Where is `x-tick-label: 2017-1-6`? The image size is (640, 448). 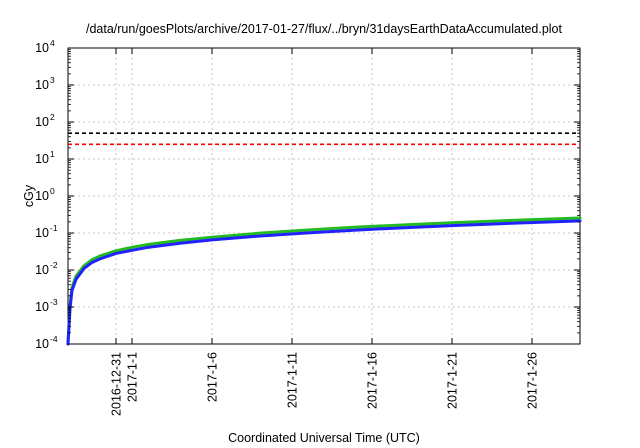
x-tick-label: 2017-1-6 is located at coordinates (213, 377).